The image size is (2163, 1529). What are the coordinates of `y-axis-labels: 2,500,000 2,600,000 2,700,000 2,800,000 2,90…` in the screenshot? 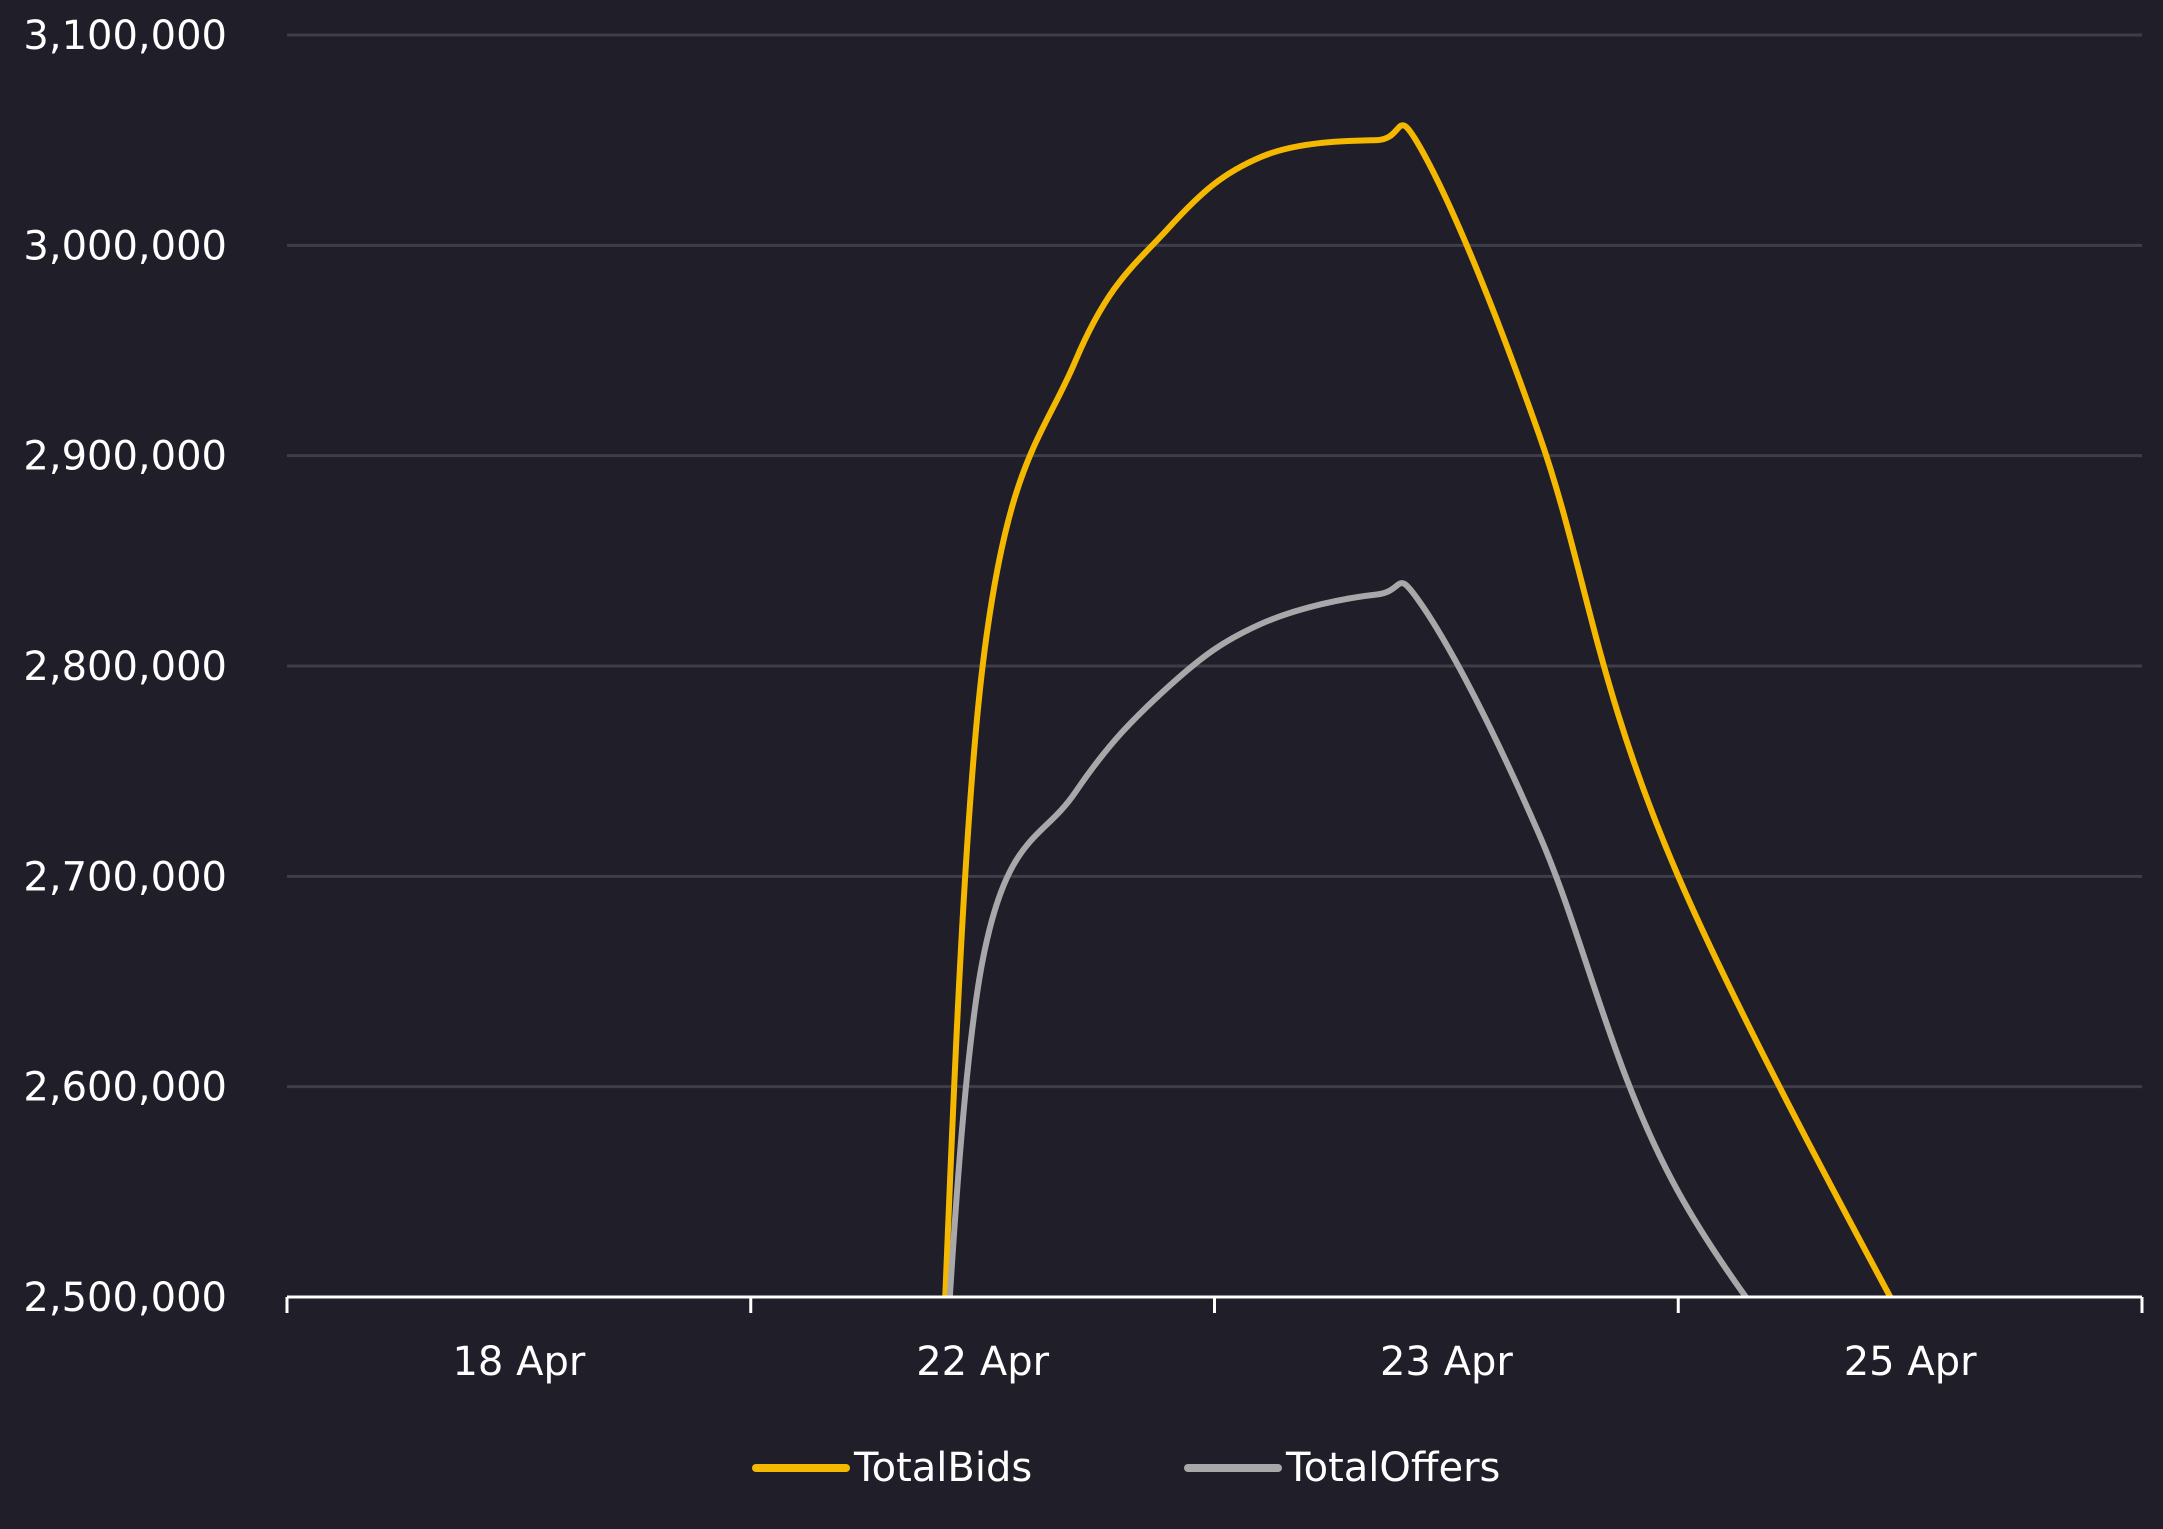 It's located at (125, 667).